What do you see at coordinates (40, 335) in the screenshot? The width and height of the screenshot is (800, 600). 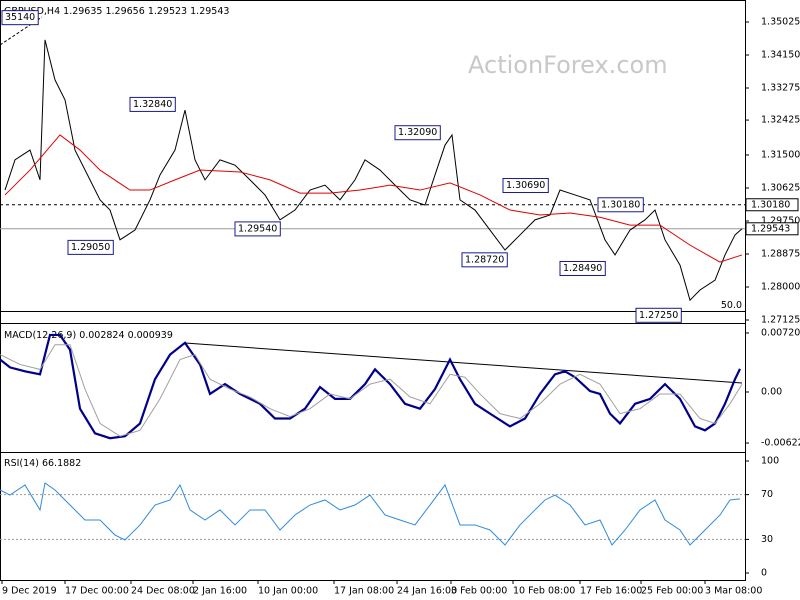 I see `macd-name: MACD(12,26,9)` at bounding box center [40, 335].